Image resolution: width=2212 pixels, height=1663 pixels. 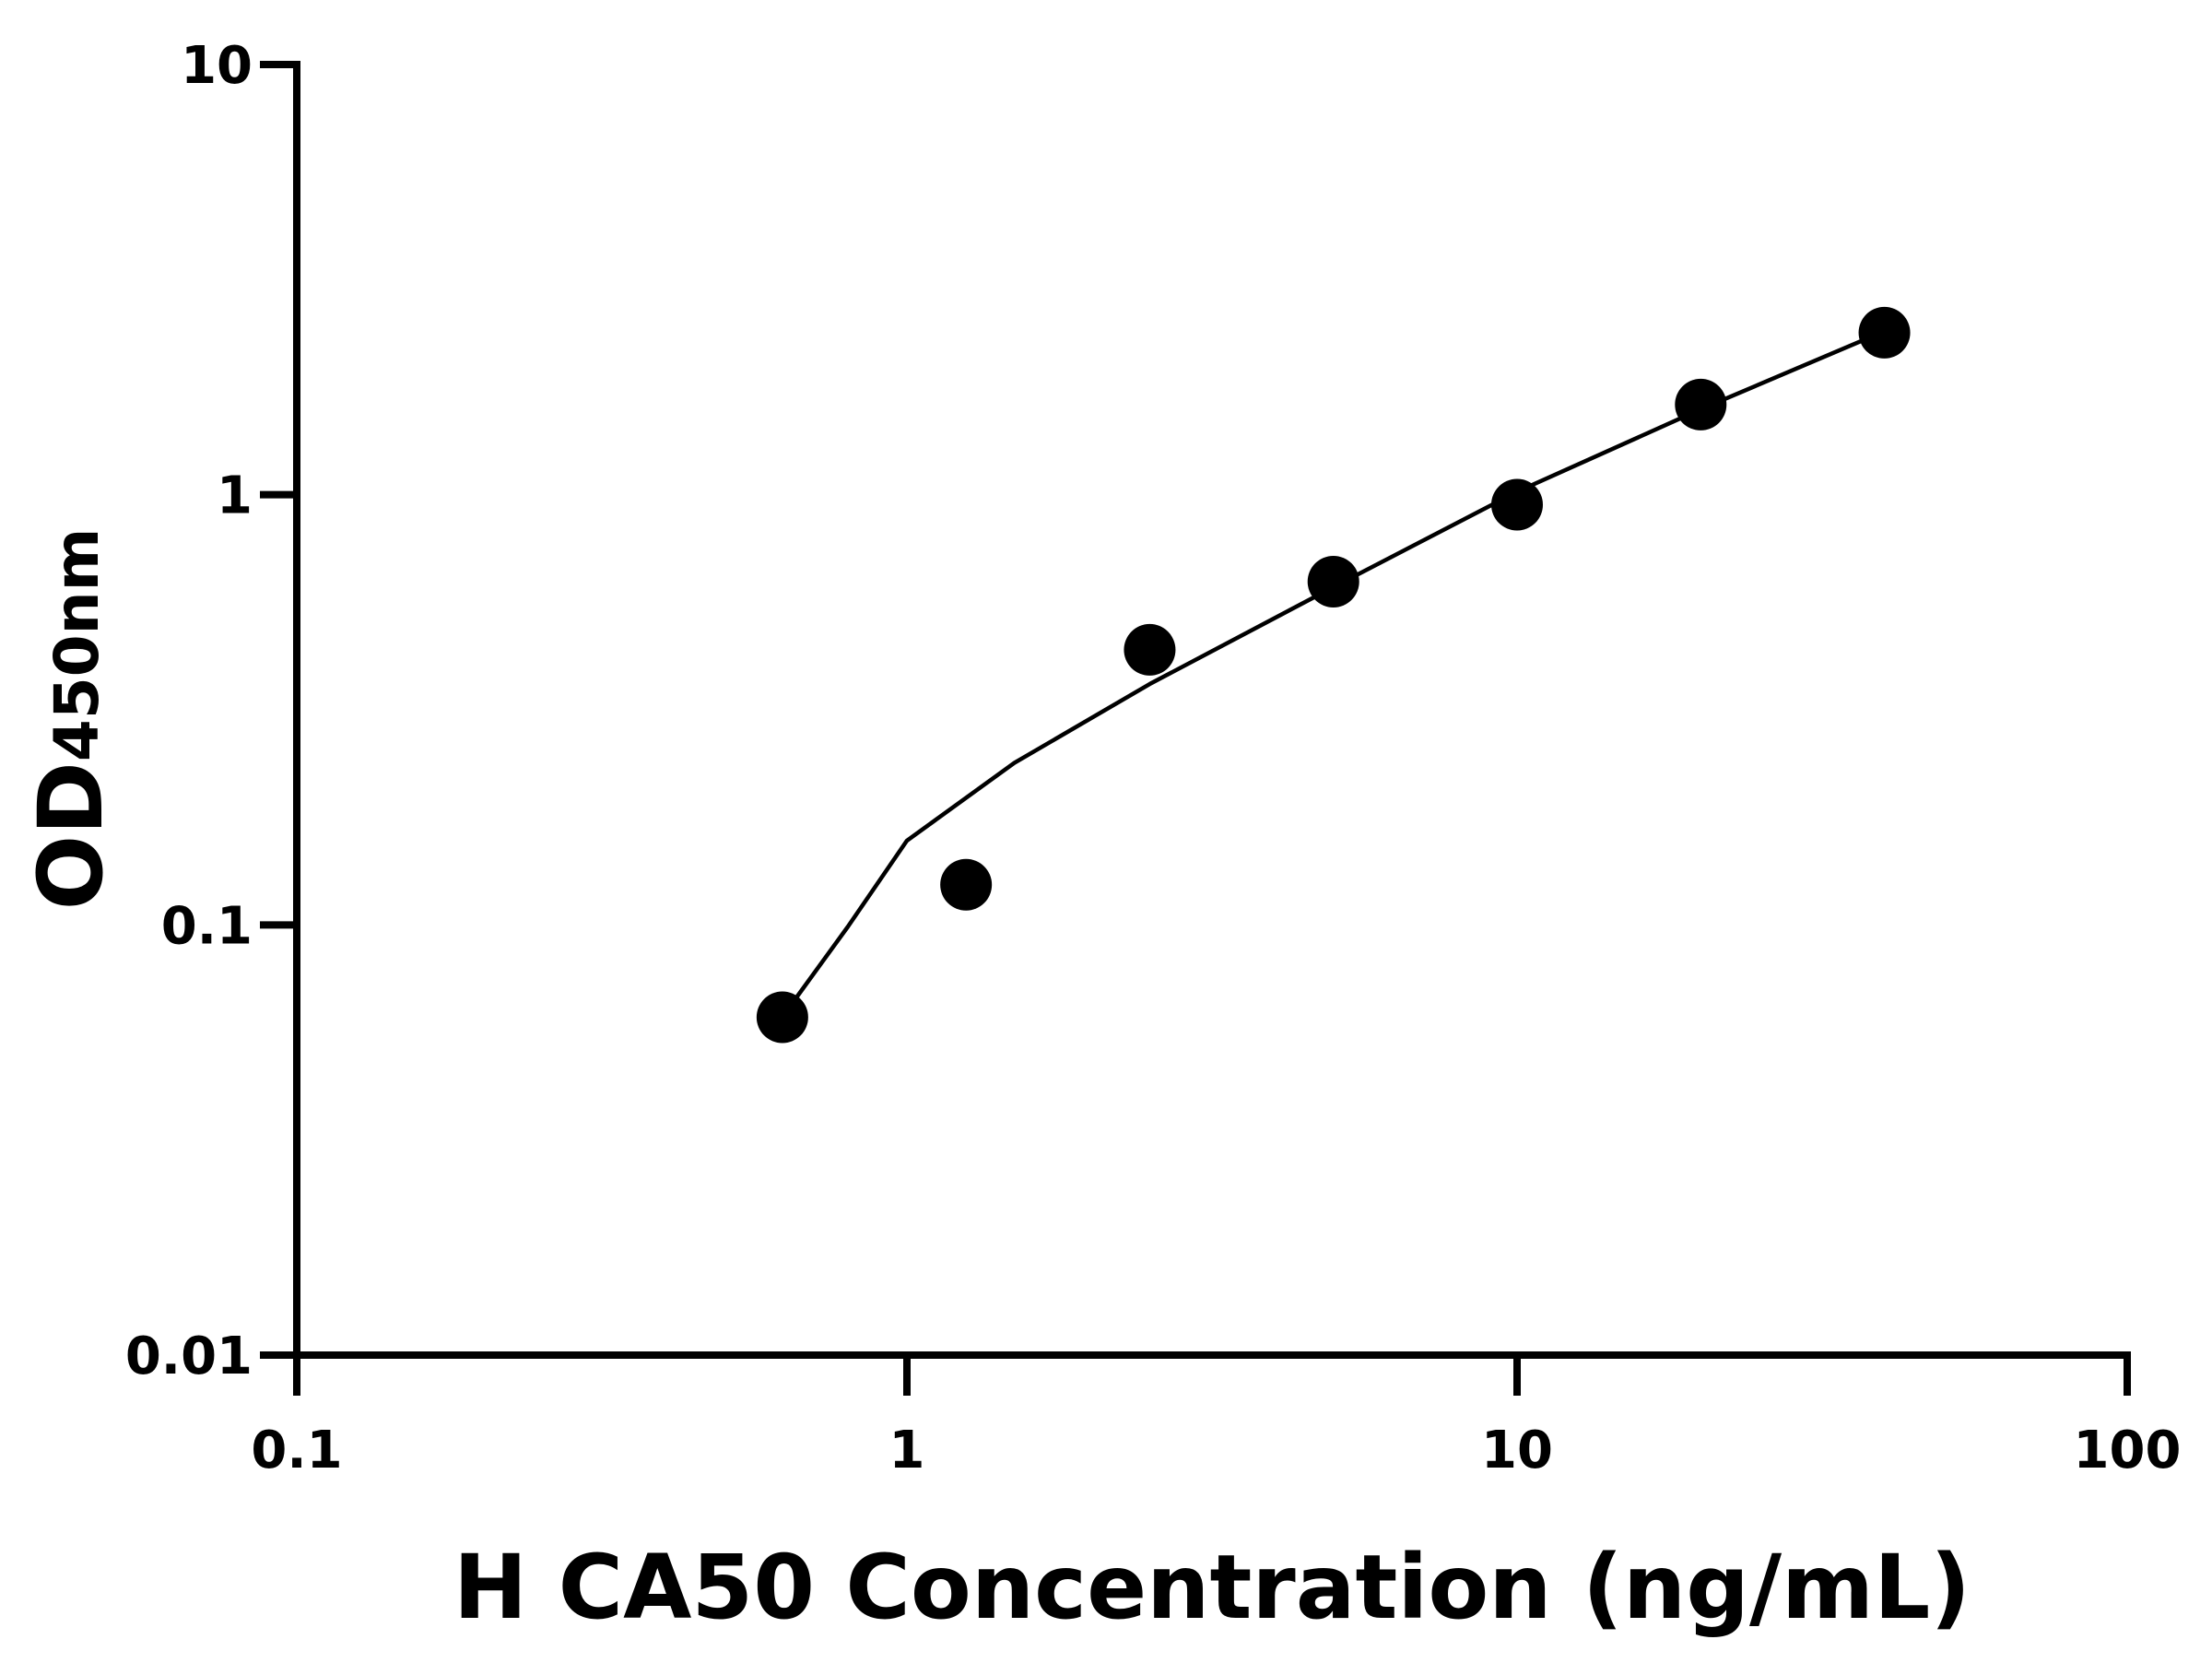 I want to click on x-axis-title: H CA50 Concentration (ng/mL), so click(x=1212, y=1587).